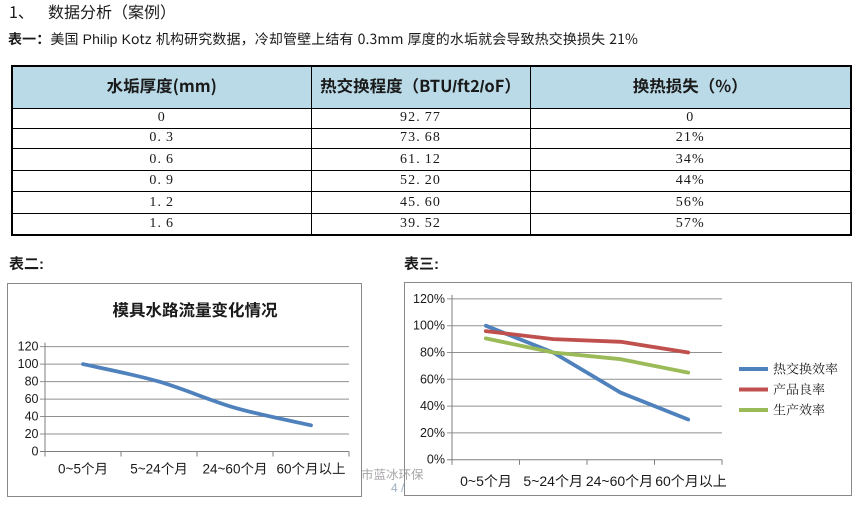 This screenshot has width=860, height=507. Describe the element at coordinates (32, 434) in the screenshot. I see `svg-text: 20` at that location.